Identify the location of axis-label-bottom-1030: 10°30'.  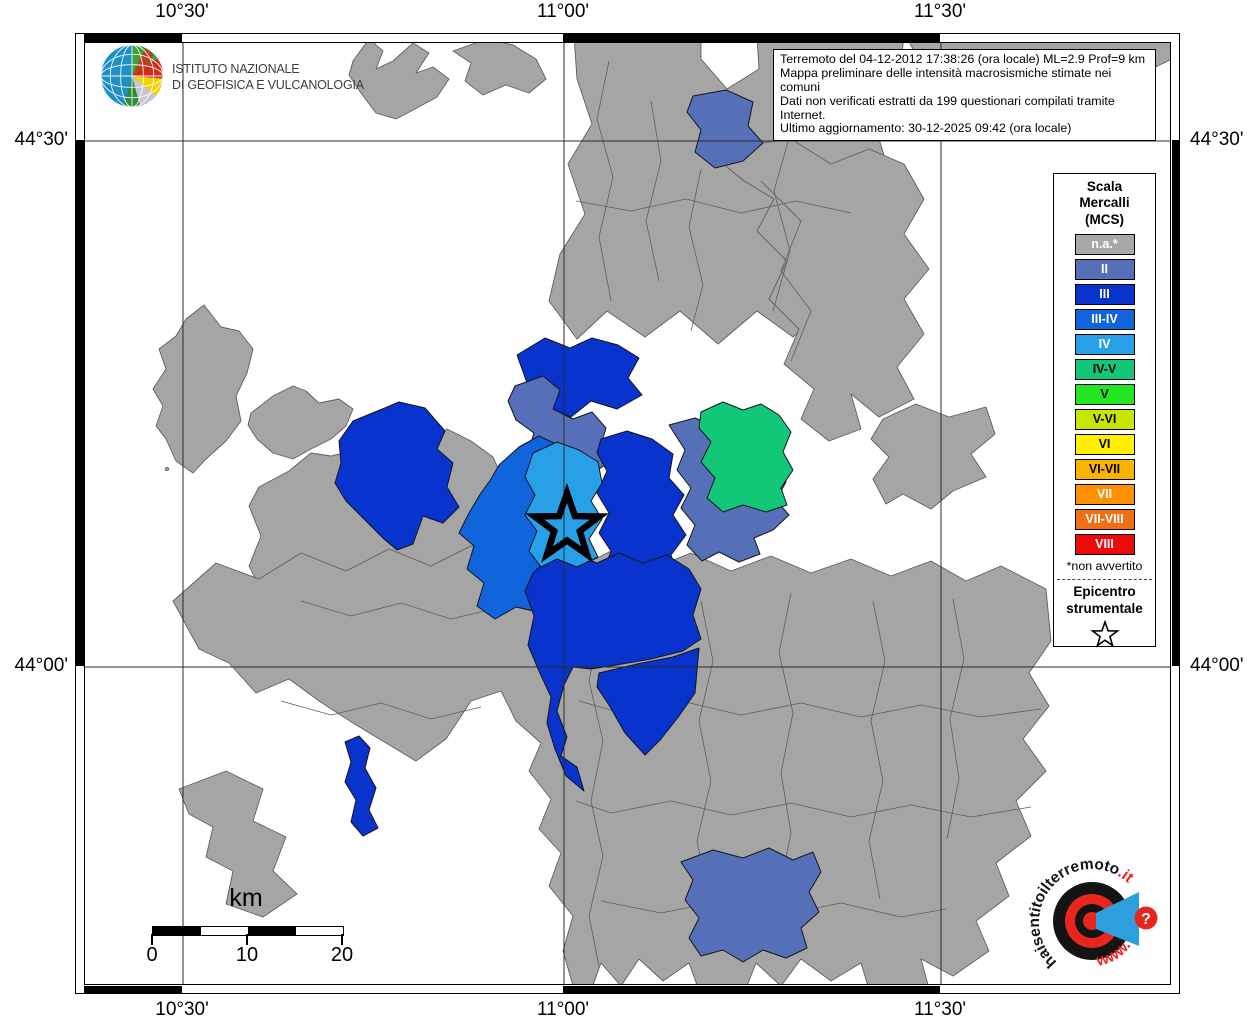
(182, 1009).